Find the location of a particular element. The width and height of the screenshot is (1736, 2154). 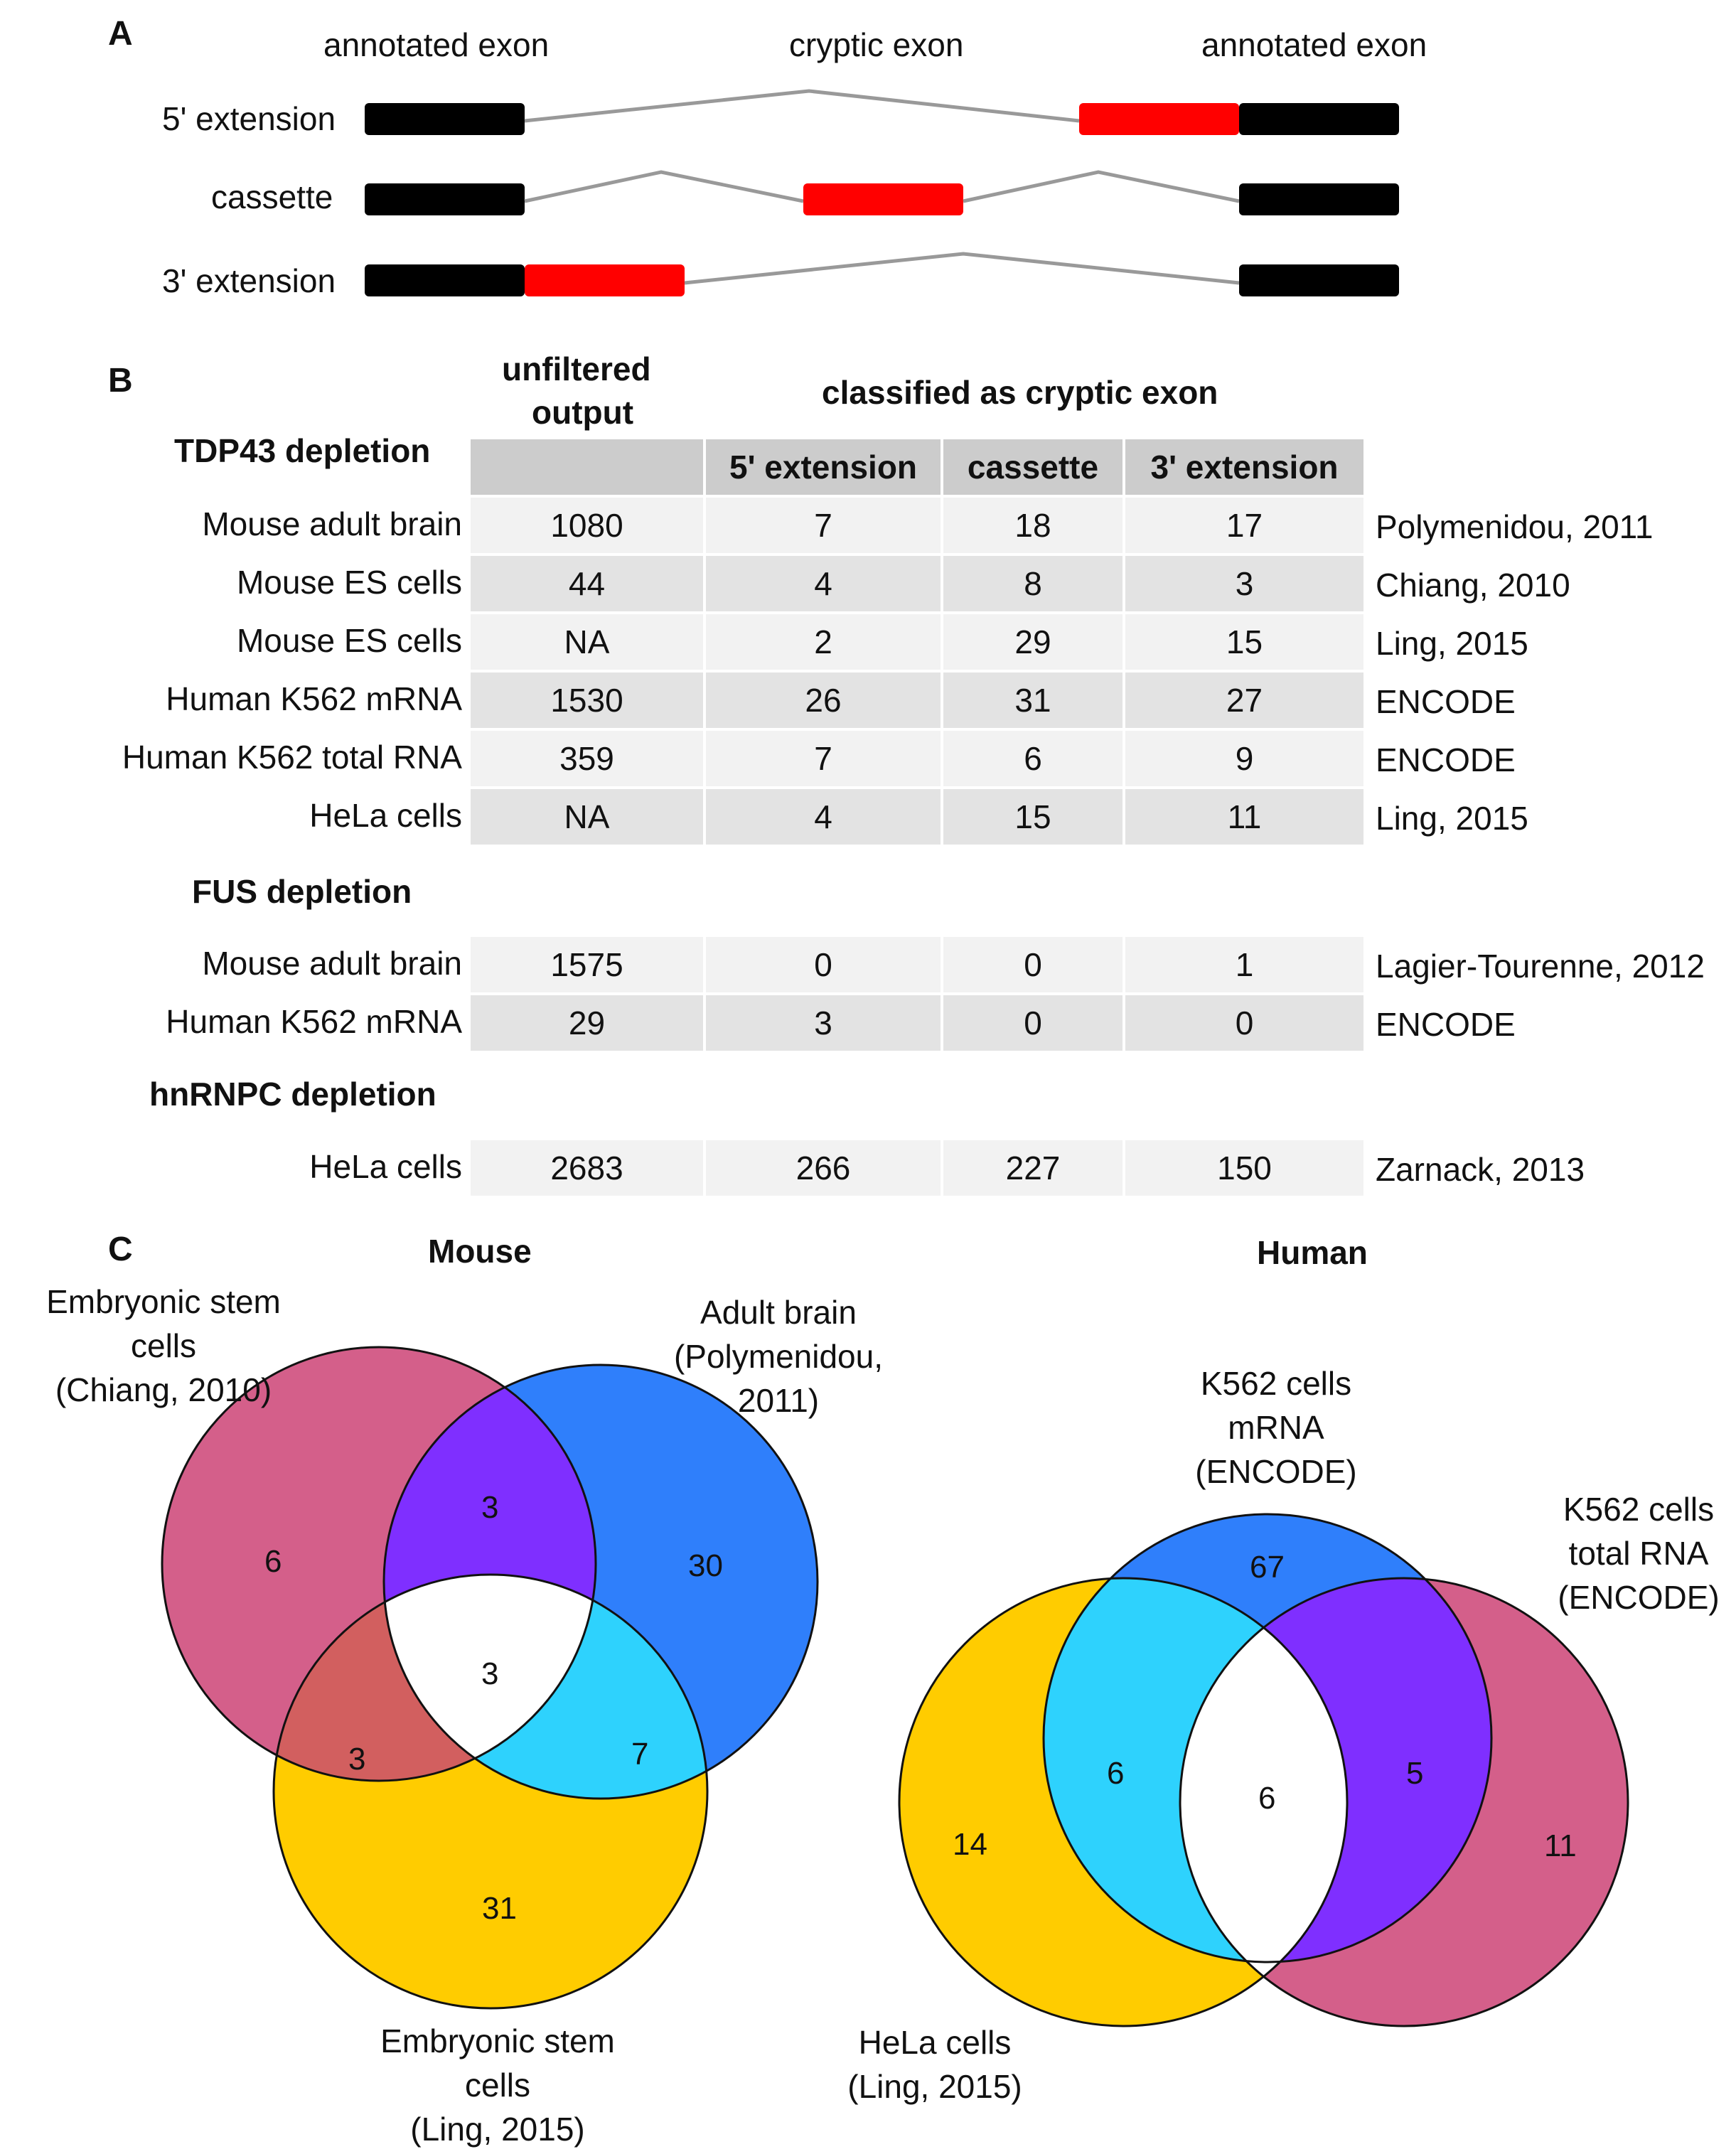

intron-3p is located at coordinates (962, 268).